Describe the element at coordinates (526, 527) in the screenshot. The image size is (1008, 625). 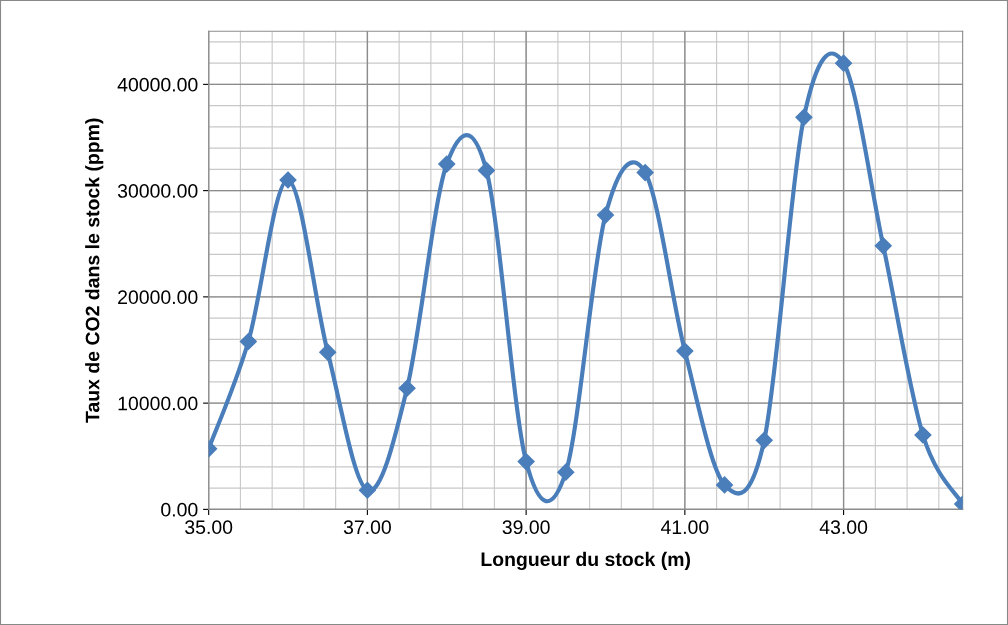
I see `x-tick-label: 39.00` at that location.